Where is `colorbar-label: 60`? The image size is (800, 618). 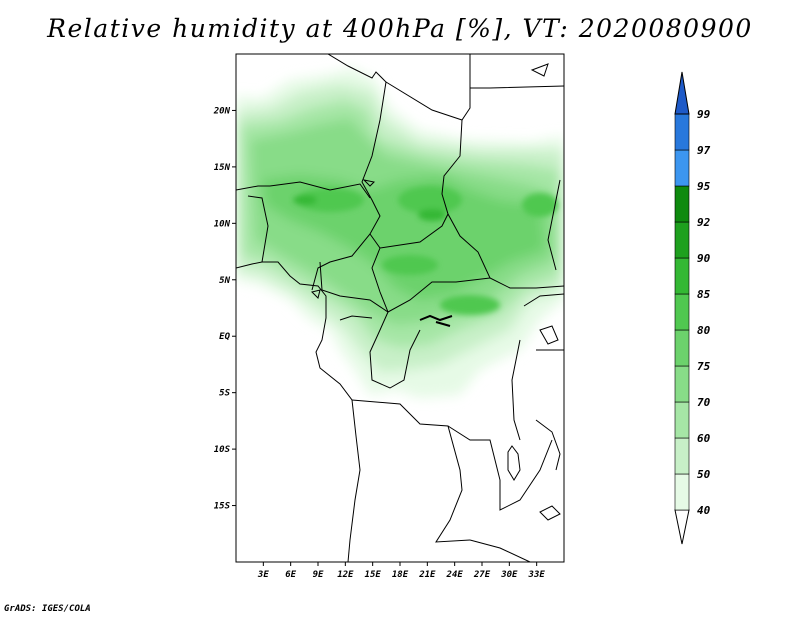
colorbar-label: 60 is located at coordinates (704, 438).